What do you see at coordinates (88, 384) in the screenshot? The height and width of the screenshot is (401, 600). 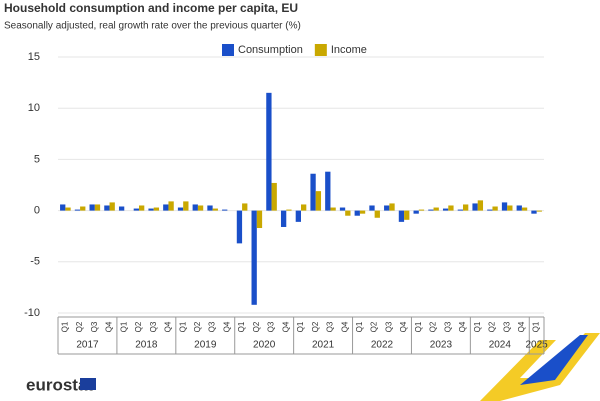 I see `logo-flag` at bounding box center [88, 384].